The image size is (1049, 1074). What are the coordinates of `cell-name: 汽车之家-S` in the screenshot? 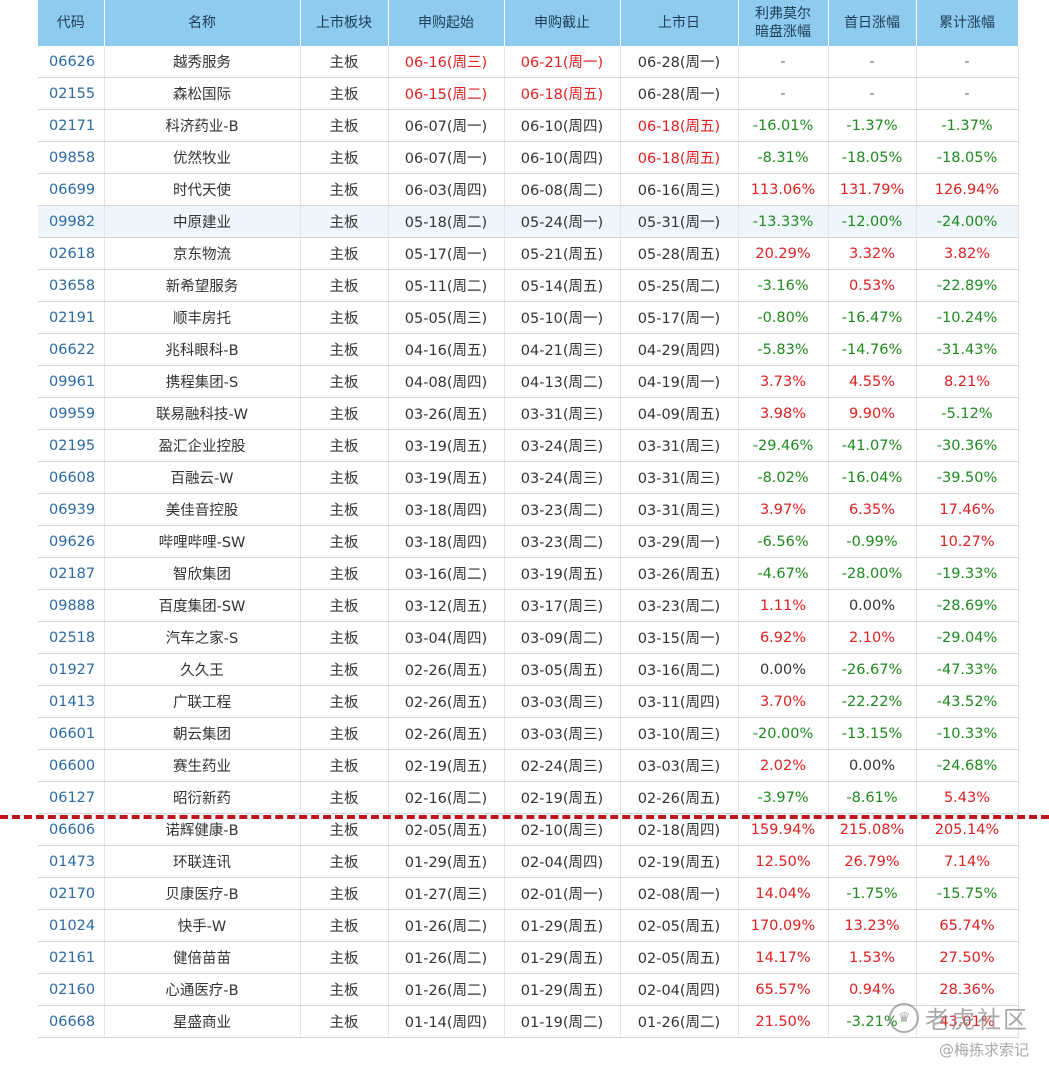 It's located at (202, 637).